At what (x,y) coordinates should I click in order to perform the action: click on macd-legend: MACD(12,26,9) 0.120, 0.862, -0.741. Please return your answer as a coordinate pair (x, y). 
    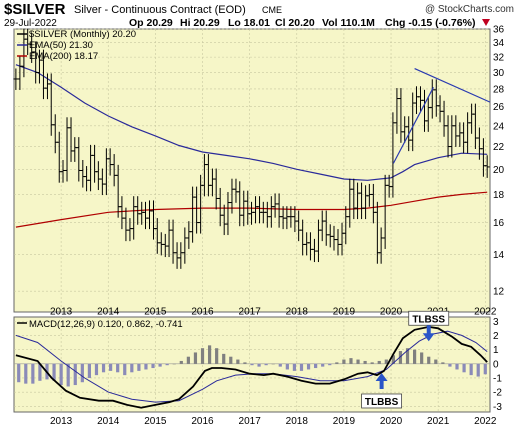
    Looking at the image, I should click on (100, 324).